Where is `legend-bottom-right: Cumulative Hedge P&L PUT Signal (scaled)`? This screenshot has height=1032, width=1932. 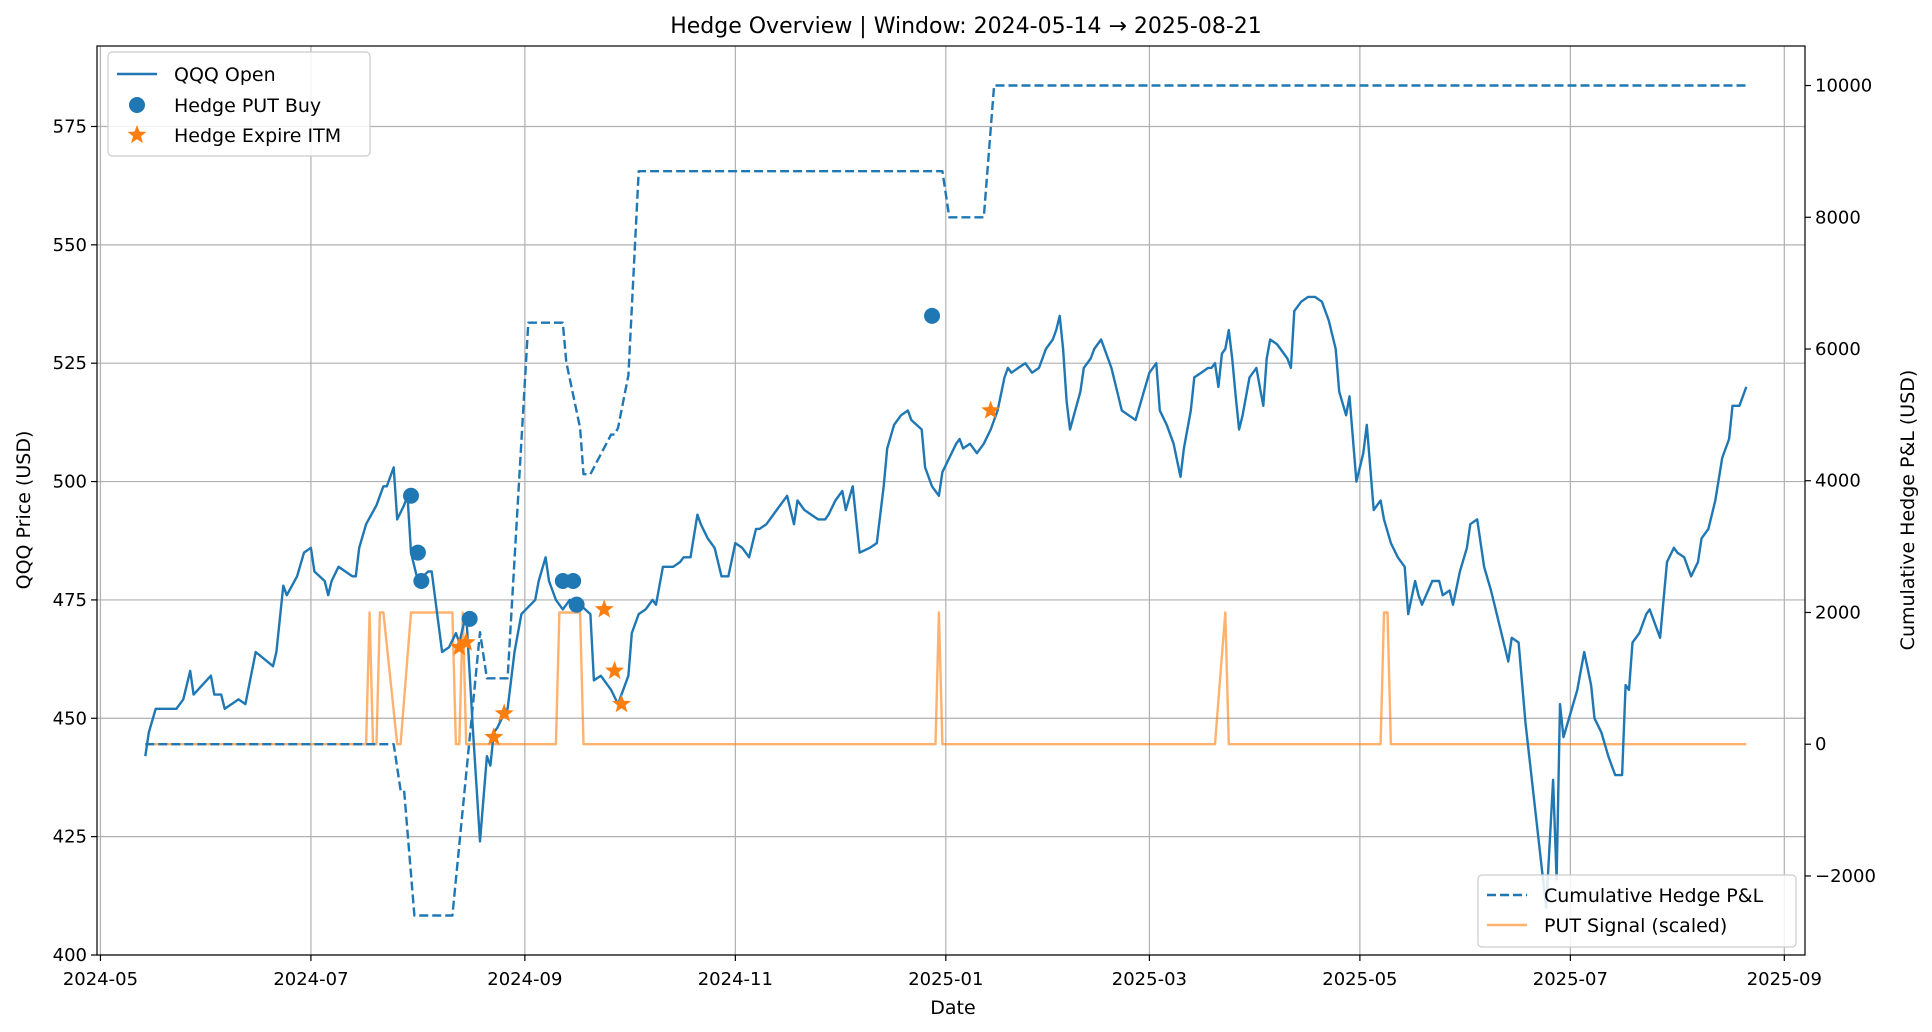 legend-bottom-right: Cumulative Hedge P&L PUT Signal (scaled) is located at coordinates (1637, 911).